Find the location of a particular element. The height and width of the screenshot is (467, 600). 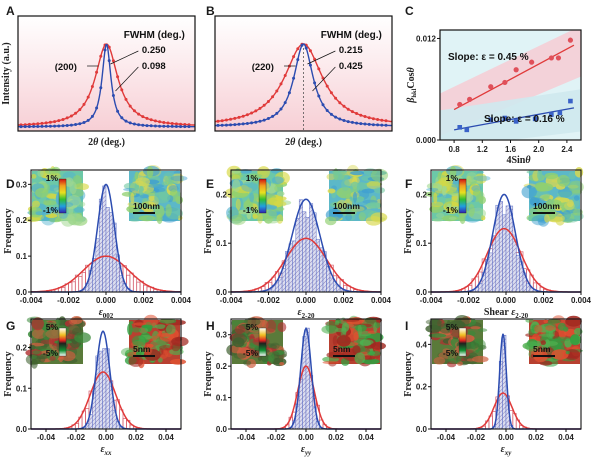

y-tick-label: 0.2 is located at coordinates (22, 348).